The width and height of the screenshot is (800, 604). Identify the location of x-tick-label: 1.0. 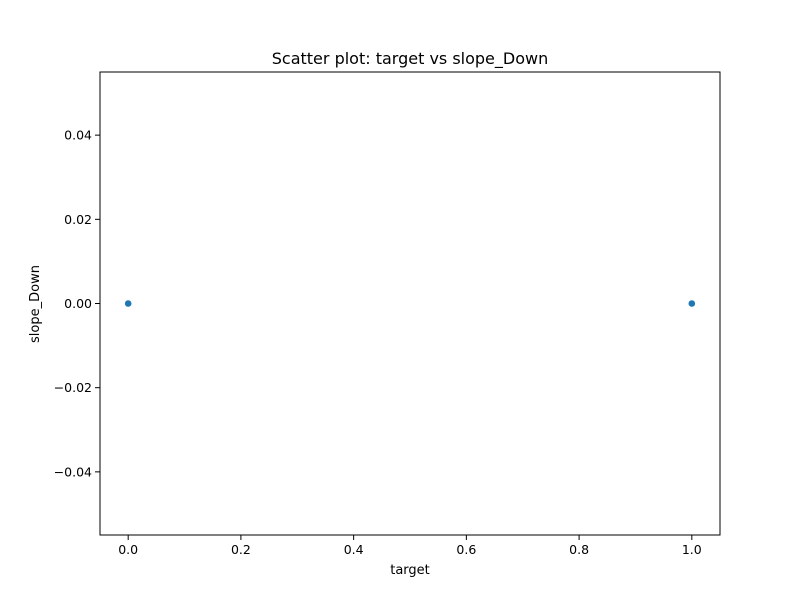
(692, 549).